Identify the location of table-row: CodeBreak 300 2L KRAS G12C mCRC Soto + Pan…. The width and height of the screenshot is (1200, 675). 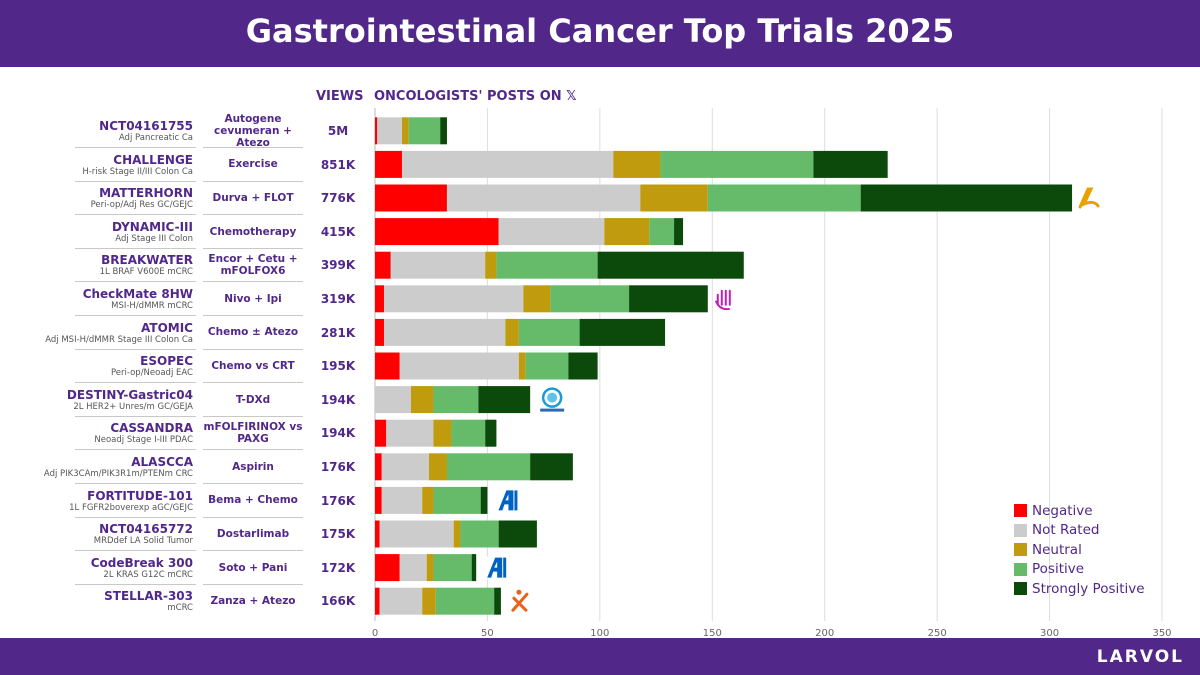
(600, 568).